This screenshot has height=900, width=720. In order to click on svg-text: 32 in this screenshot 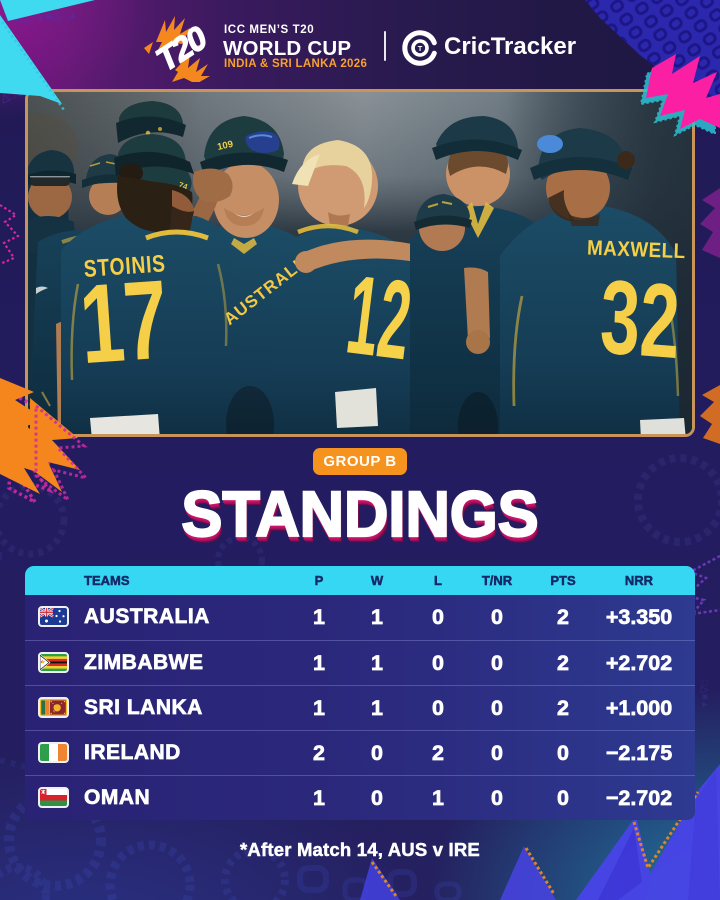, I will do `click(639, 320)`.